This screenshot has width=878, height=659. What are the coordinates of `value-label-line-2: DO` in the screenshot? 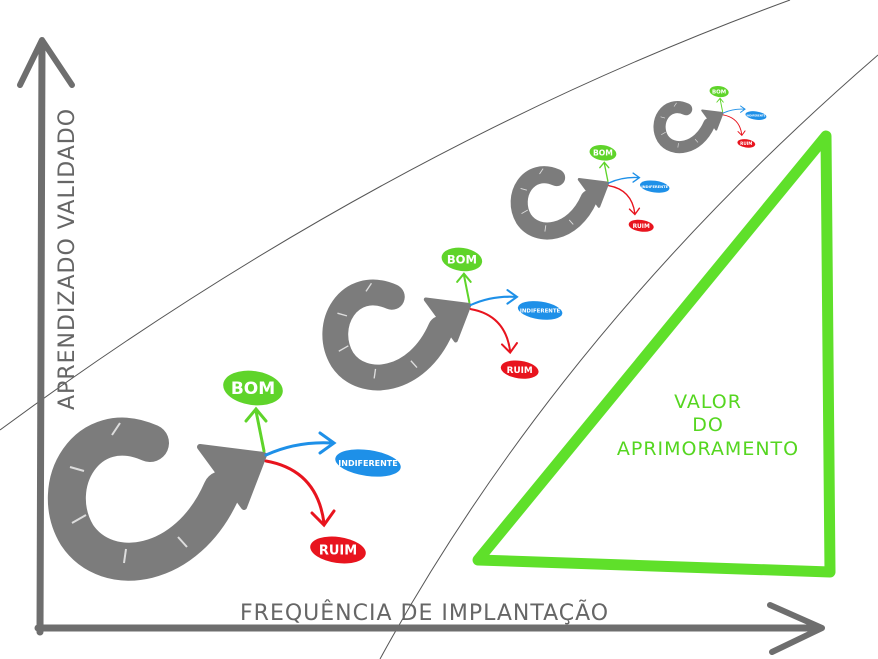 It's located at (708, 425).